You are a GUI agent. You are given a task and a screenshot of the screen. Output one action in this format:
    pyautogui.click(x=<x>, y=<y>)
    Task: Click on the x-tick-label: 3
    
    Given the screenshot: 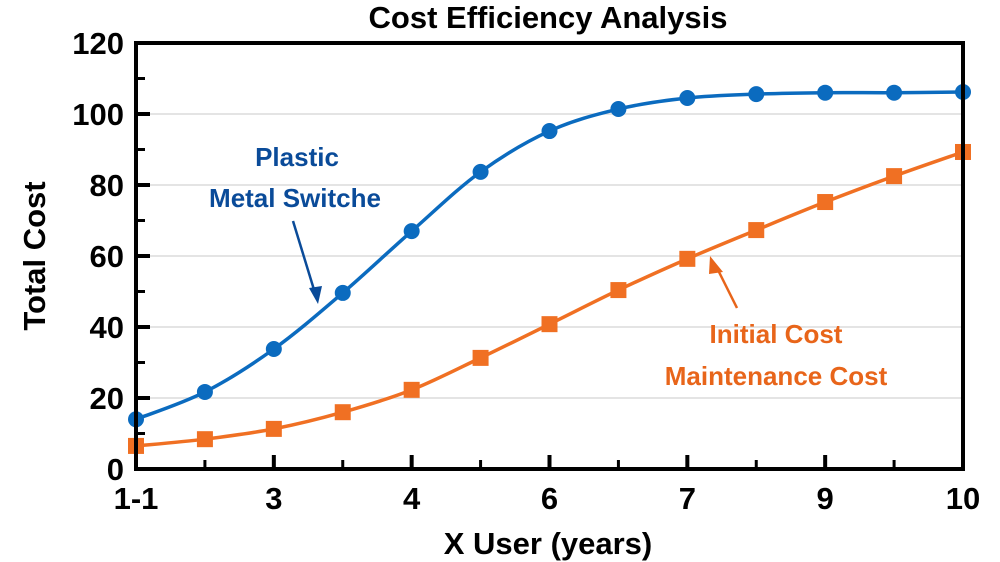 What is the action you would take?
    pyautogui.click(x=273, y=498)
    